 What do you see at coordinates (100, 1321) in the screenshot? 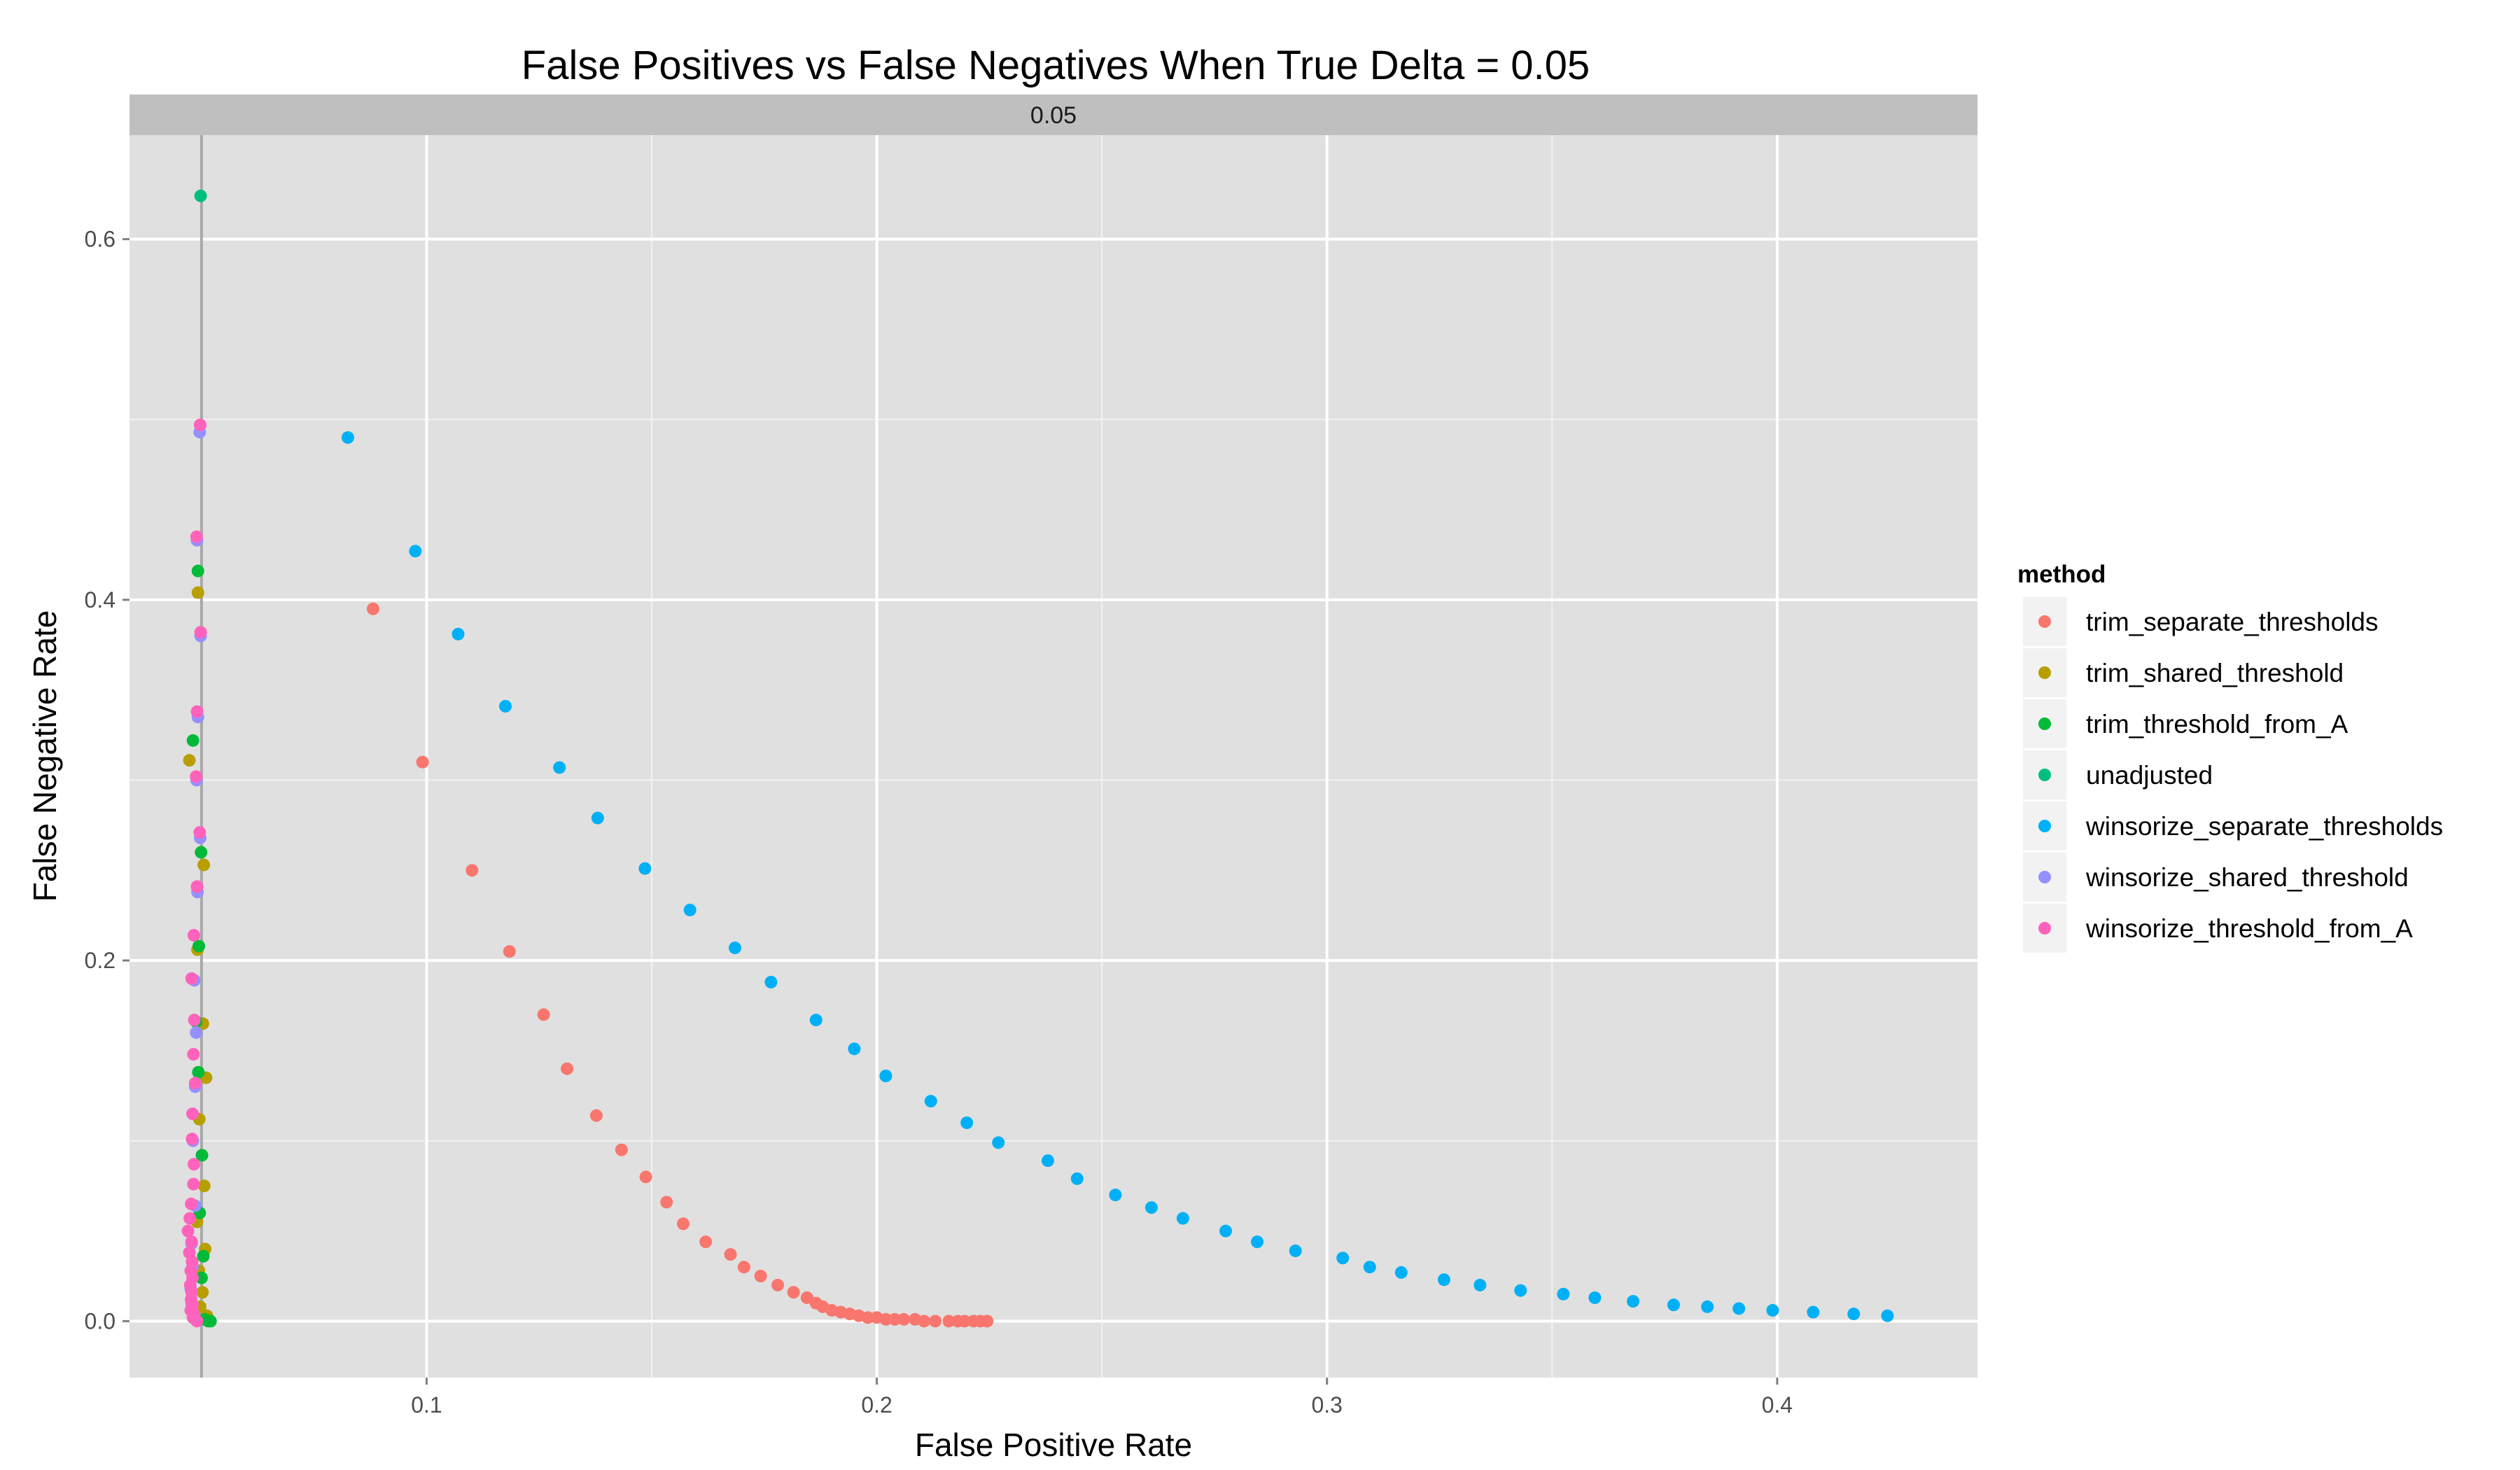
I see `y-tick-label: 0.0` at bounding box center [100, 1321].